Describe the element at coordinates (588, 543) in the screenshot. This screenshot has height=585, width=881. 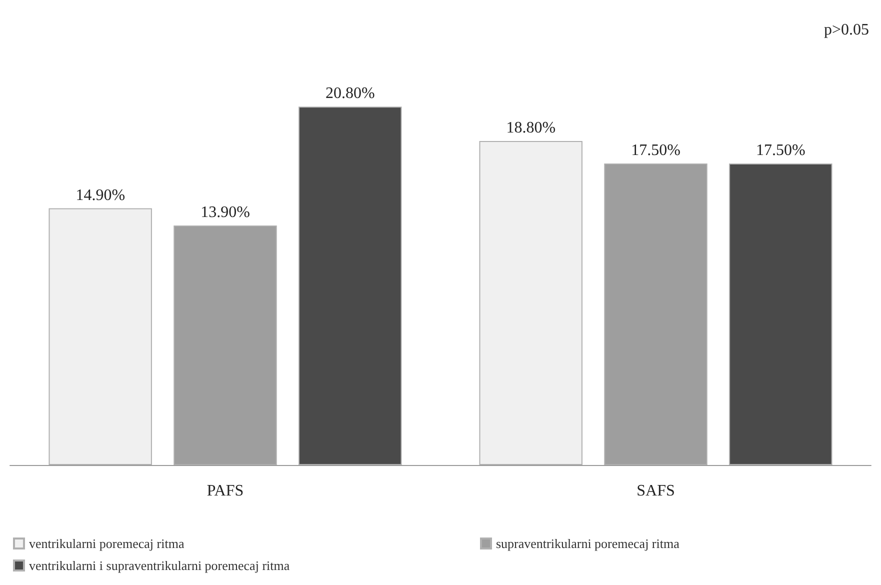
I see `legend-label: supraventrikularni poremecaj ritma` at that location.